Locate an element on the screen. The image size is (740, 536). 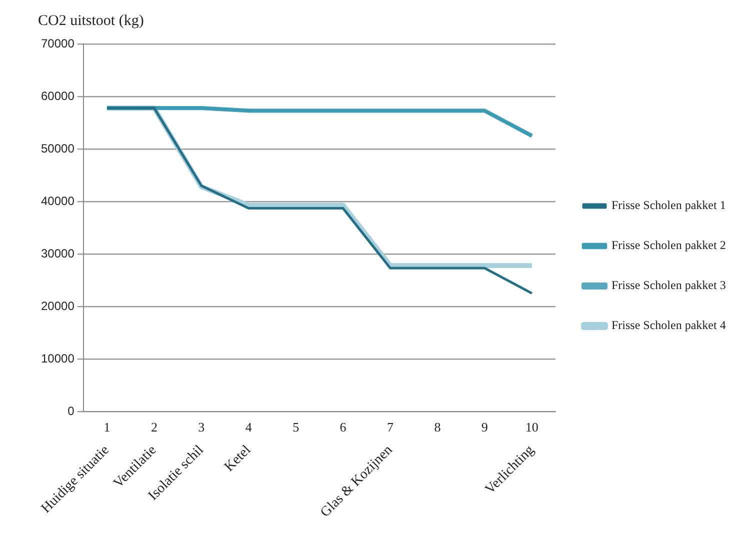
x2-tick-label: 9 is located at coordinates (484, 427).